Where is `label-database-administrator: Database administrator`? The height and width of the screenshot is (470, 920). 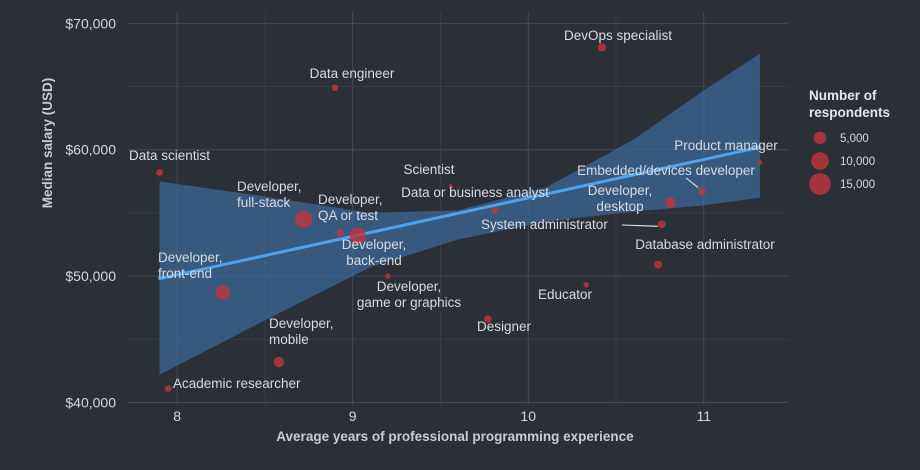 label-database-administrator: Database administrator is located at coordinates (705, 244).